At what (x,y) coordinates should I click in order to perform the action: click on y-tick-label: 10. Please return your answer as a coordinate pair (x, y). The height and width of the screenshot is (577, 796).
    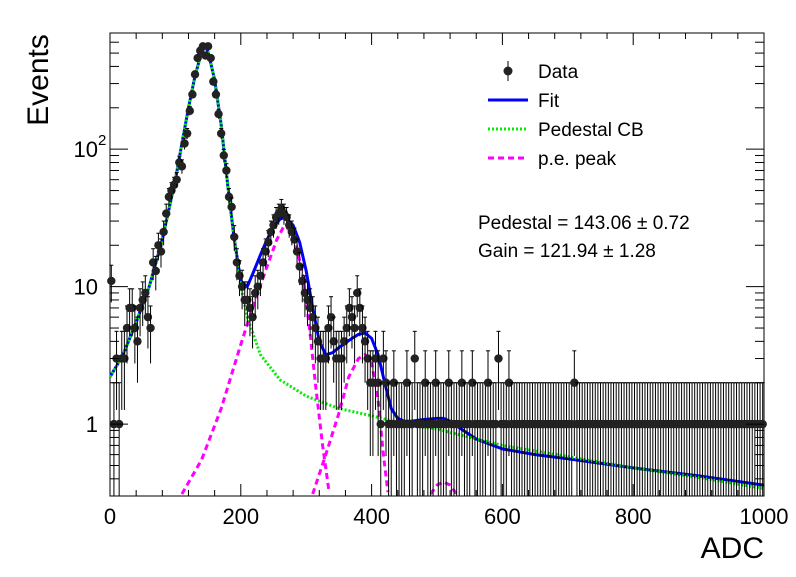
    Looking at the image, I should click on (86, 149).